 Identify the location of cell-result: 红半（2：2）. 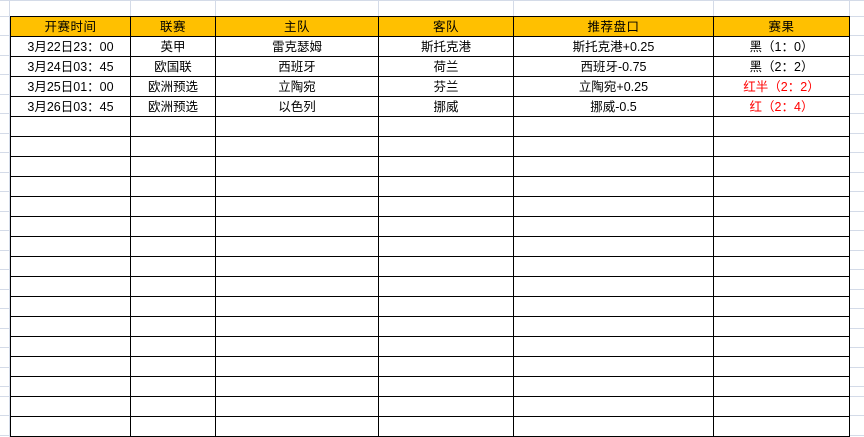
(781, 86).